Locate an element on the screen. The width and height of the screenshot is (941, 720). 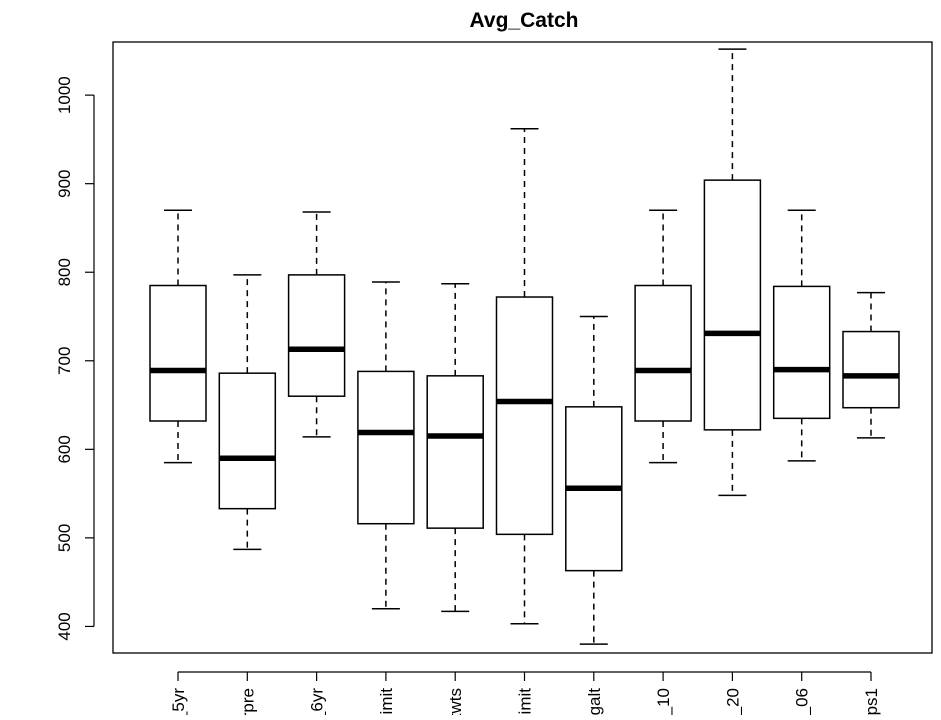
x-tick-label: yps1 is located at coordinates (871, 701).